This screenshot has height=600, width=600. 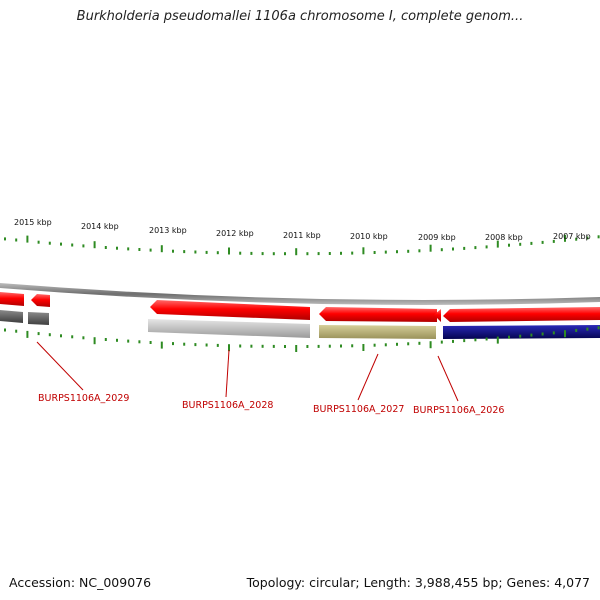 I want to click on gene-block-2026, so click(x=521, y=332).